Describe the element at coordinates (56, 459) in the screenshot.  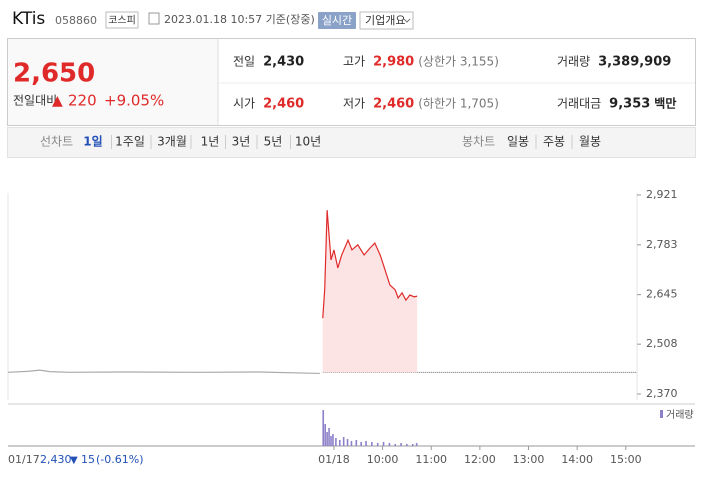
I see `footer-close: 2,430` at that location.